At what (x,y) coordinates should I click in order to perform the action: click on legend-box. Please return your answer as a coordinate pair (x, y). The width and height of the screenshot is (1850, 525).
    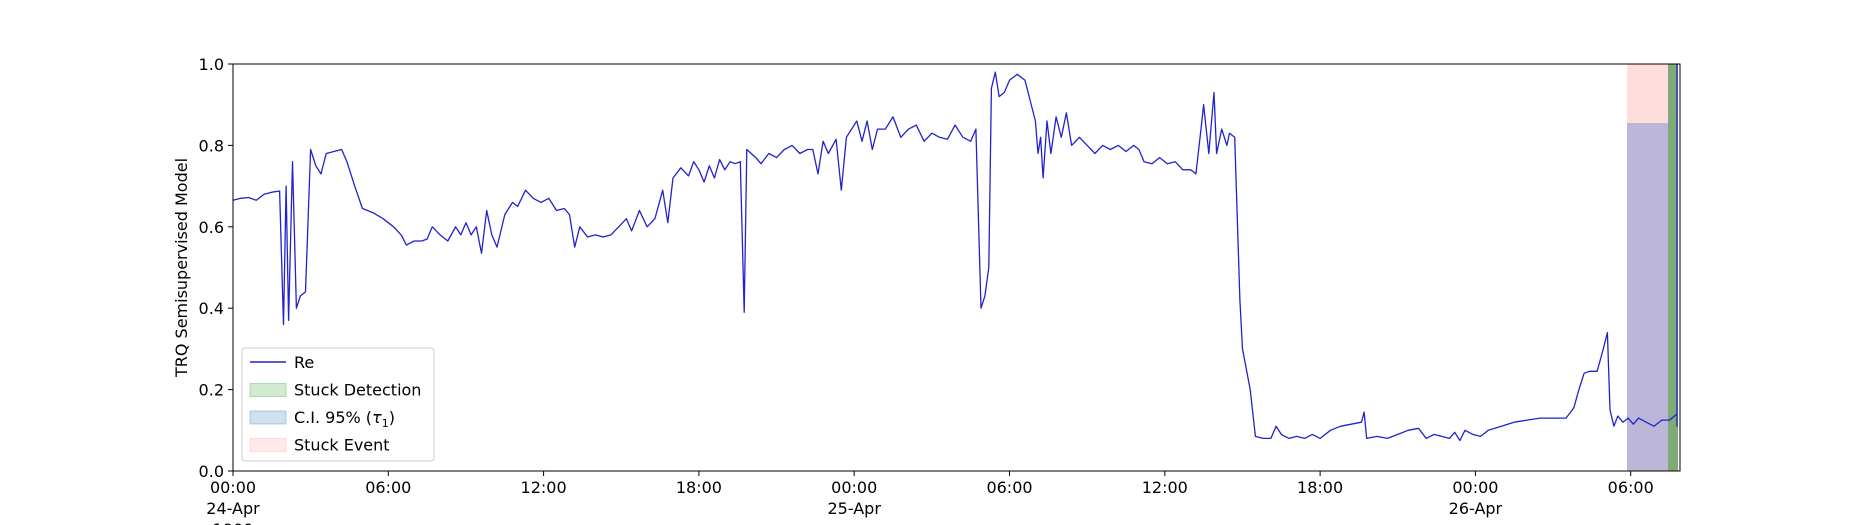
    Looking at the image, I should click on (338, 404).